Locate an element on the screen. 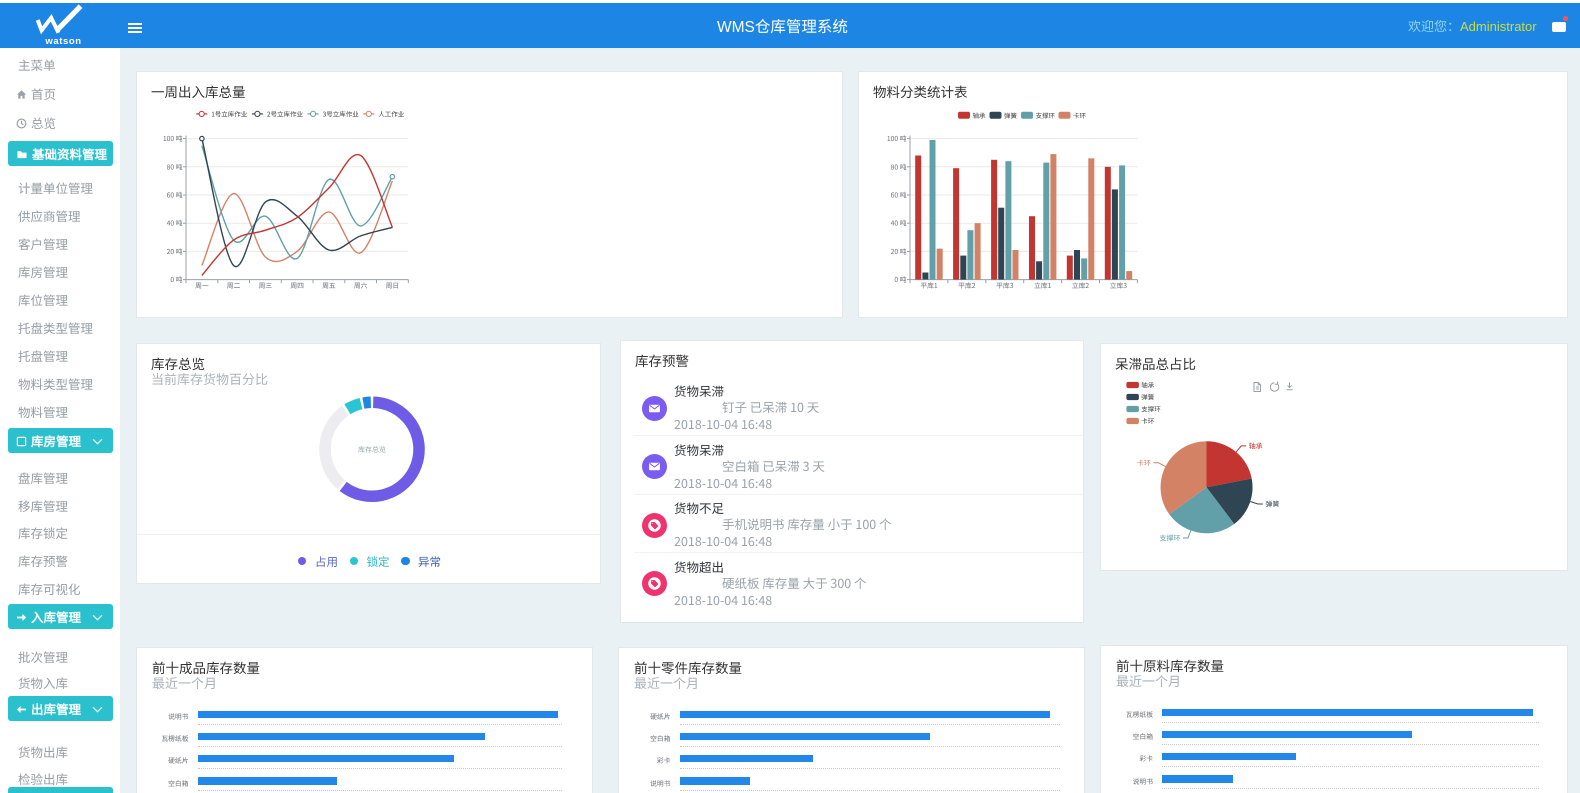 The width and height of the screenshot is (1580, 793). svg-text: watson is located at coordinates (62, 41).